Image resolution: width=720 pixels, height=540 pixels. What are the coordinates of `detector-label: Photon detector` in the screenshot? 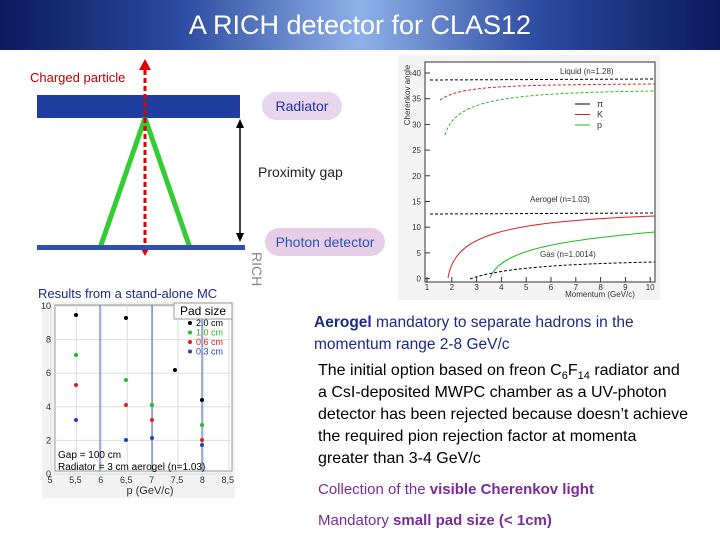 It's located at (325, 242).